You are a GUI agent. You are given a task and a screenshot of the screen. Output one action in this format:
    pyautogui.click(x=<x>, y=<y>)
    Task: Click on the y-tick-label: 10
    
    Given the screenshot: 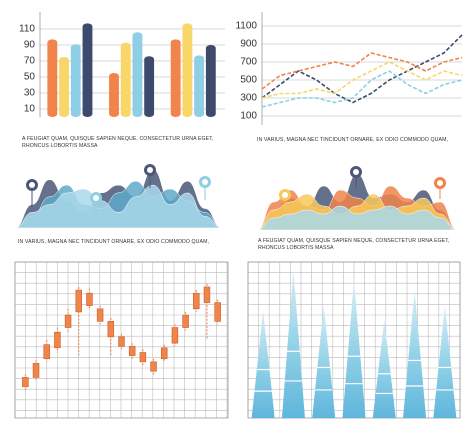 What is the action you would take?
    pyautogui.click(x=30, y=109)
    